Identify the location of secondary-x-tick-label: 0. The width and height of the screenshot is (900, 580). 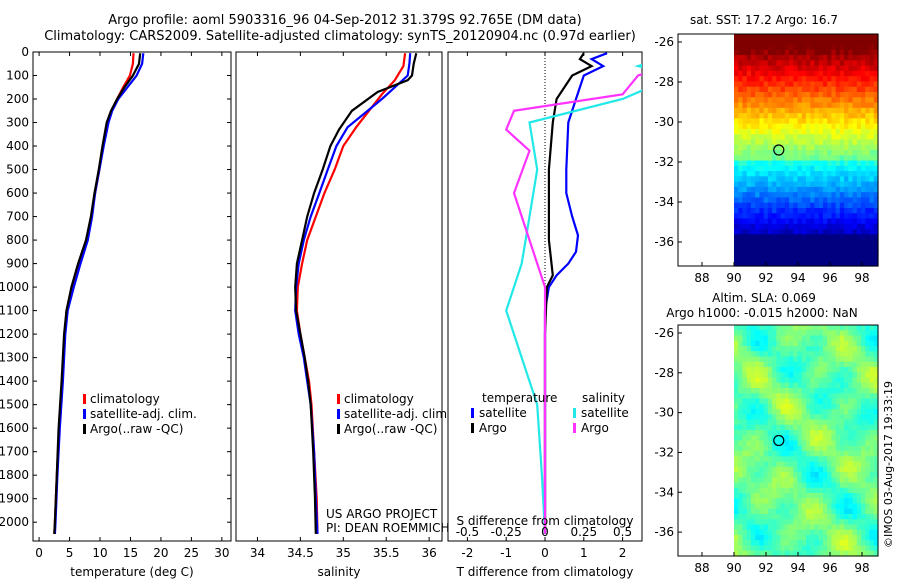
(545, 532).